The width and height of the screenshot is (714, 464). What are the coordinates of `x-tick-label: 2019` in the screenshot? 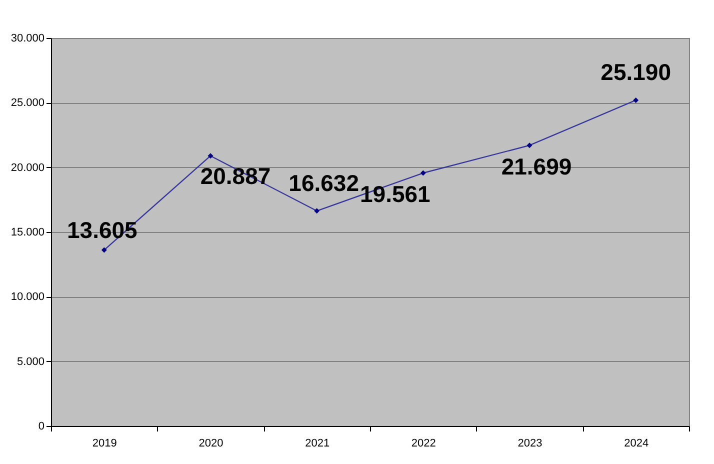 It's located at (104, 444).